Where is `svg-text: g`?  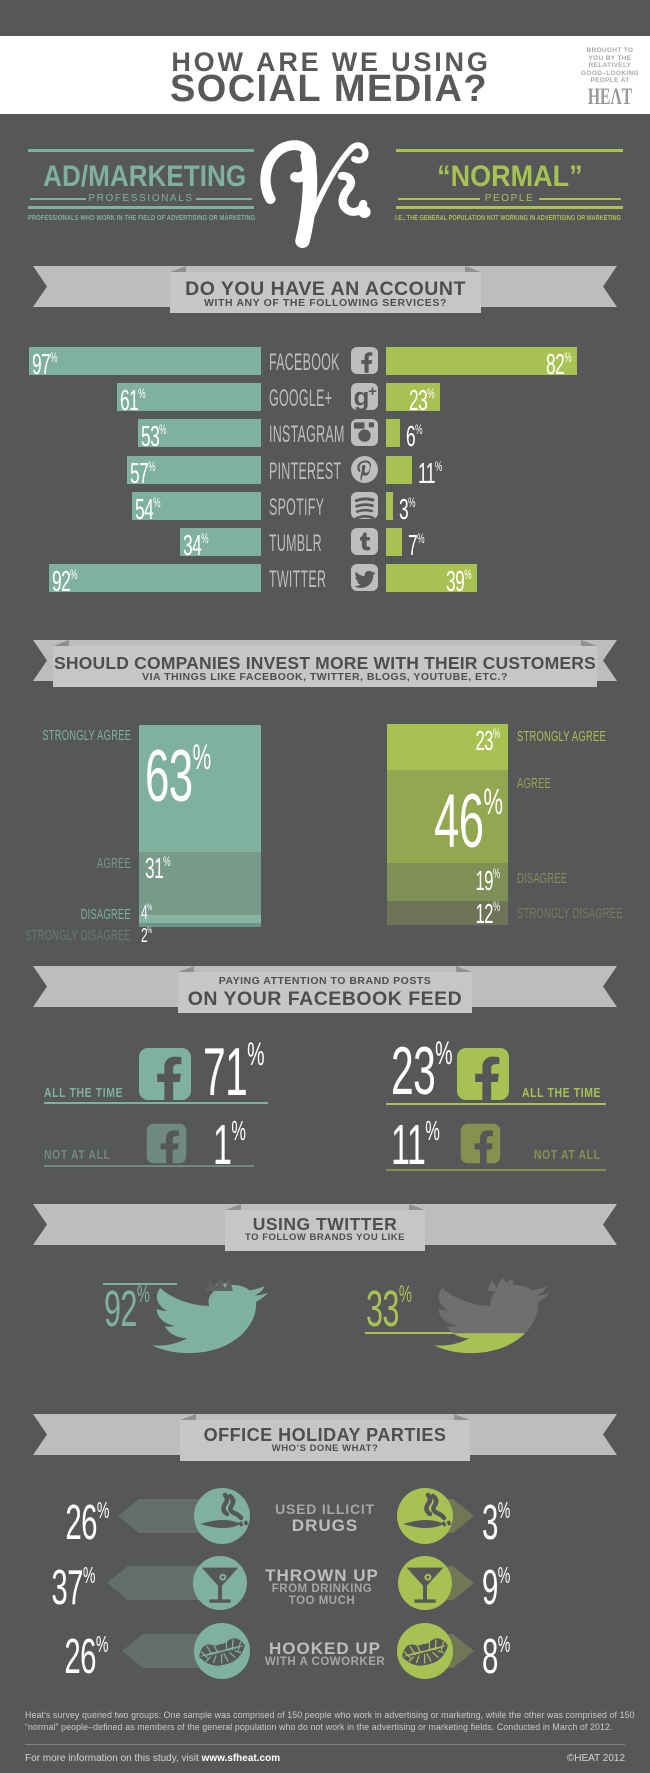
svg-text: g is located at coordinates (362, 396).